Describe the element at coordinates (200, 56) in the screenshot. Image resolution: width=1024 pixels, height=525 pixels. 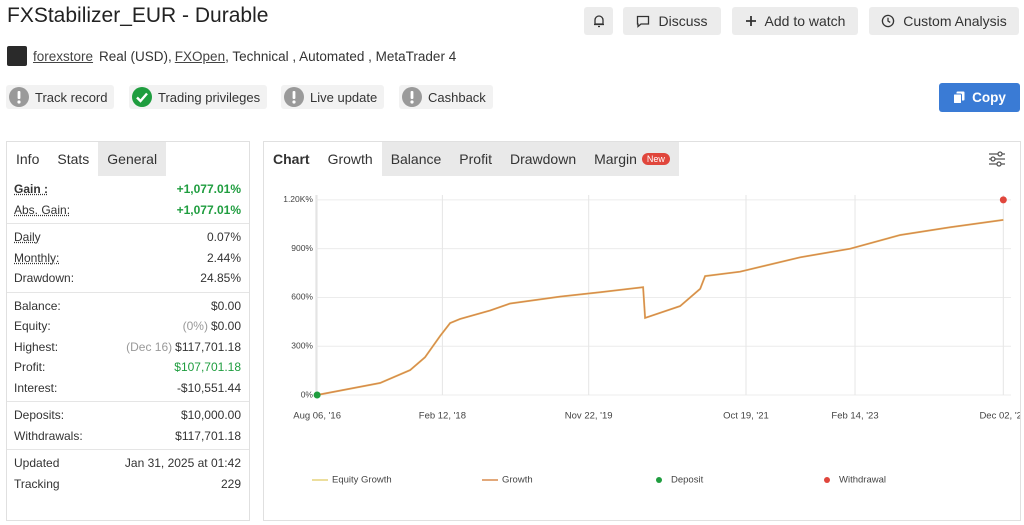
I see `broker-link: FXOpen` at that location.